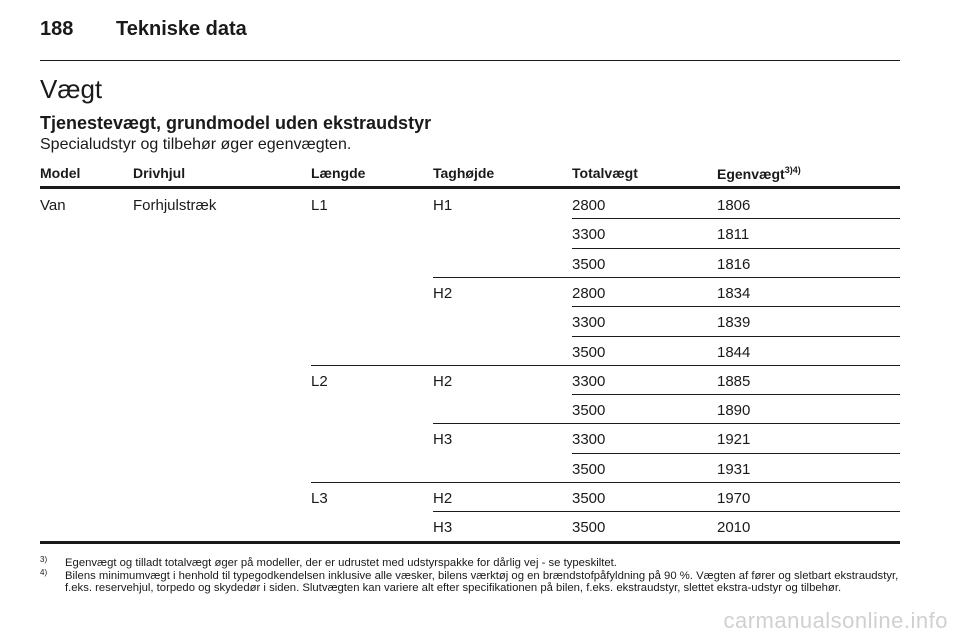 The image size is (960, 642). Describe the element at coordinates (792, 170) in the screenshot. I see `header-footnote-refs: 3)4)` at that location.